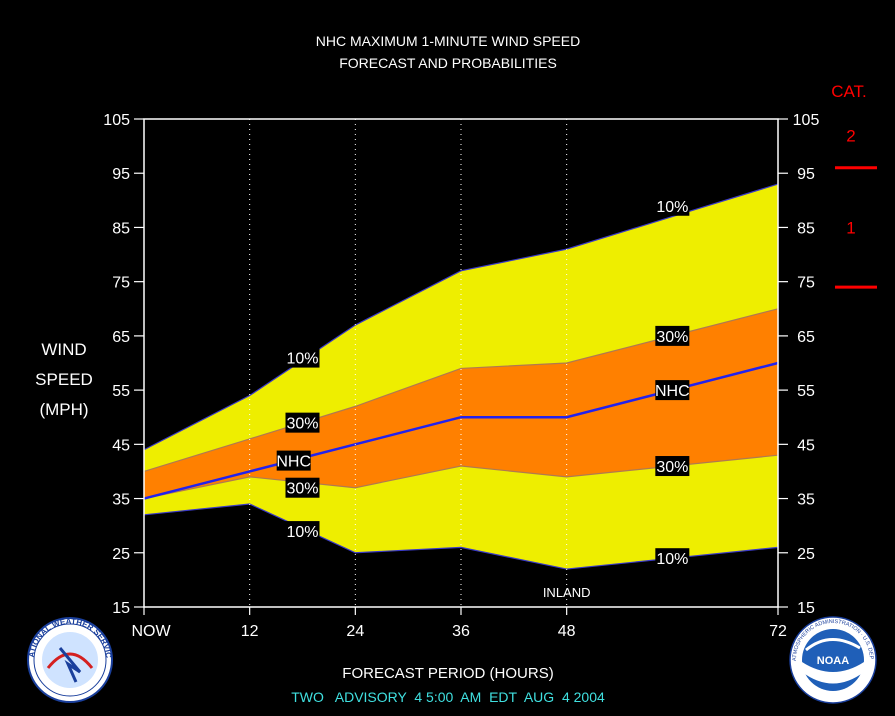 The image size is (895, 716). Describe the element at coordinates (121, 391) in the screenshot. I see `y-tick-label-left: 55` at that location.